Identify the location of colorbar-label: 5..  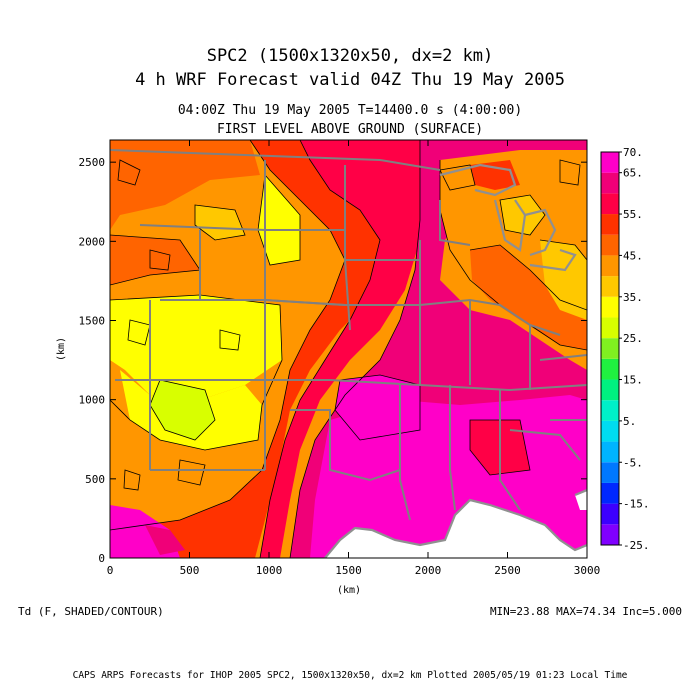
(629, 421).